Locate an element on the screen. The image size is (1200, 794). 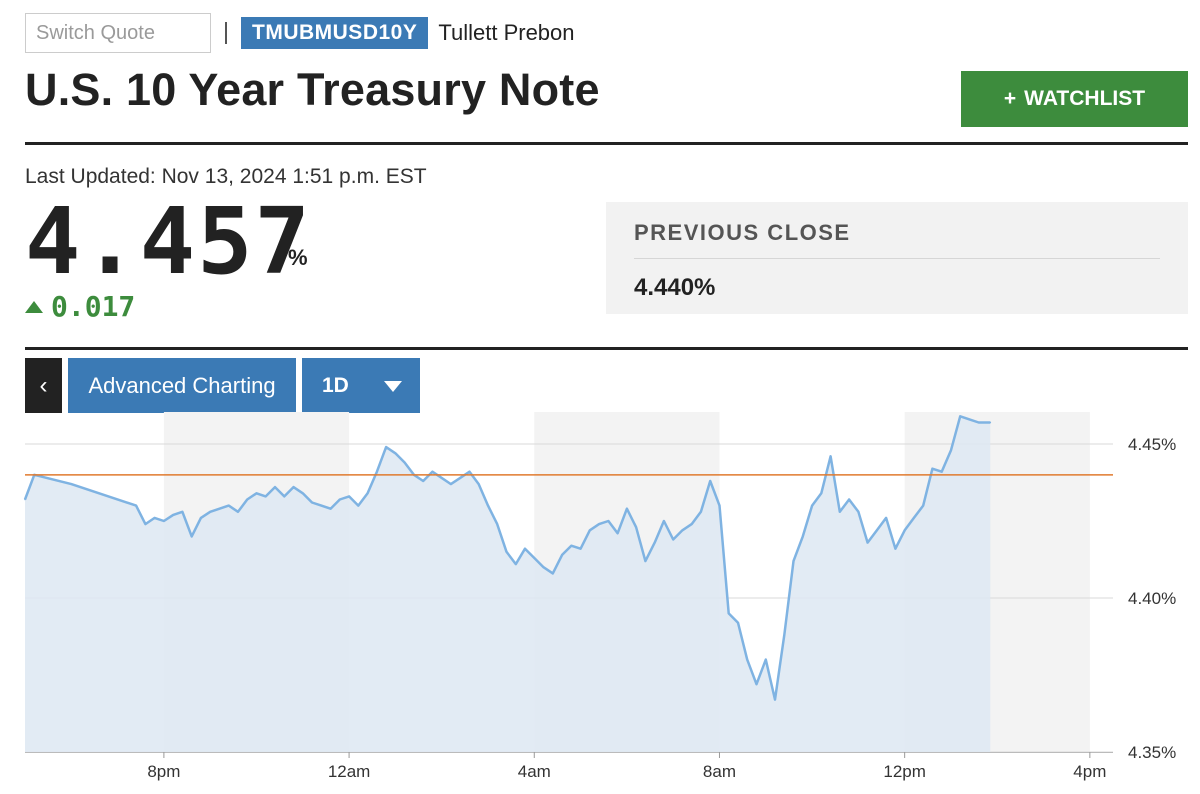
yield-change: 0.017 is located at coordinates (80, 306).